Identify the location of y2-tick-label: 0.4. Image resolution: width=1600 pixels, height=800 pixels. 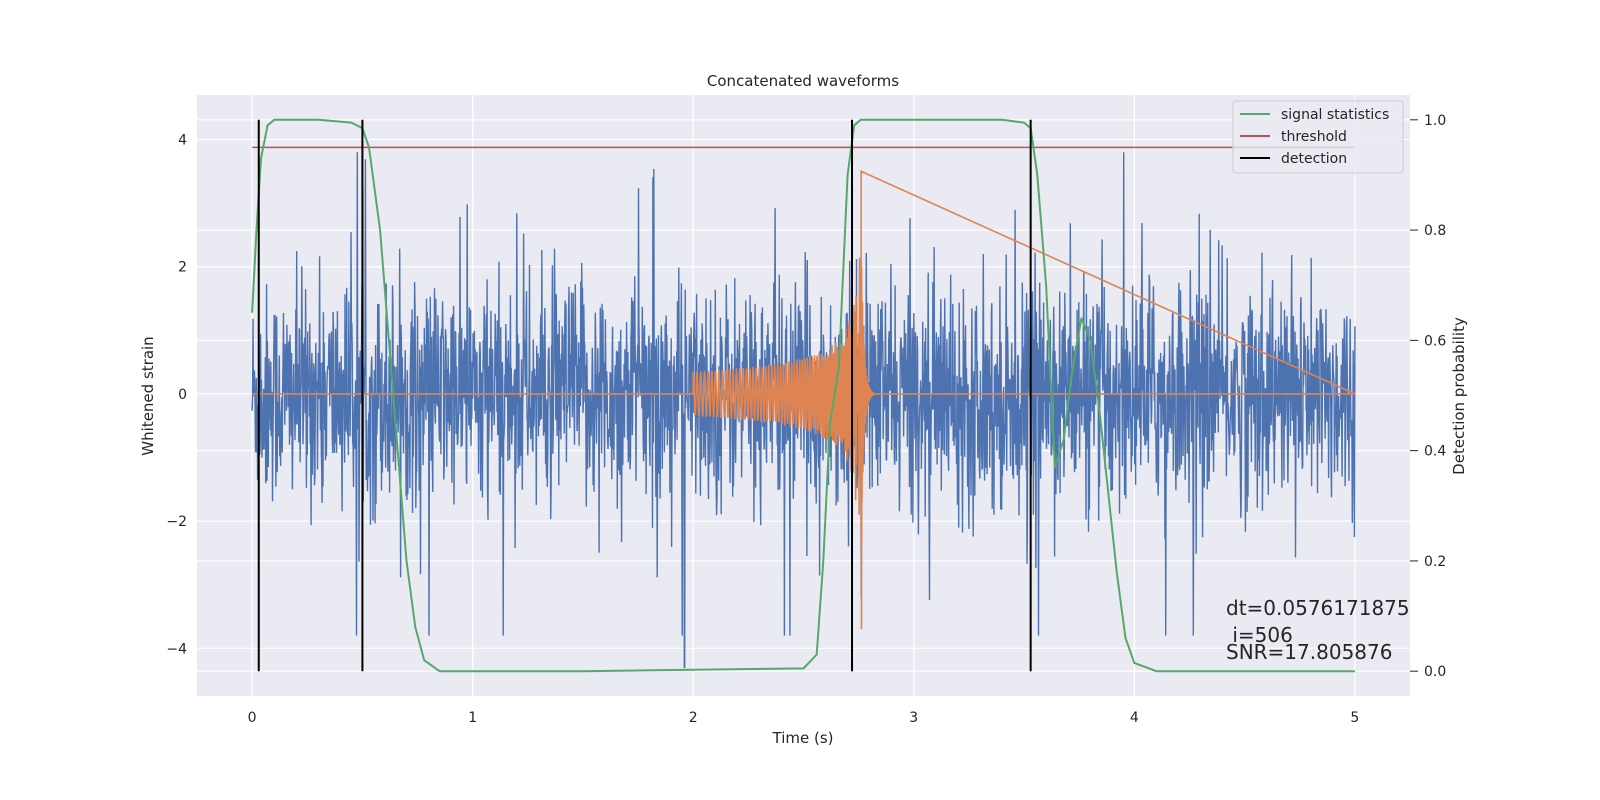
(1435, 452).